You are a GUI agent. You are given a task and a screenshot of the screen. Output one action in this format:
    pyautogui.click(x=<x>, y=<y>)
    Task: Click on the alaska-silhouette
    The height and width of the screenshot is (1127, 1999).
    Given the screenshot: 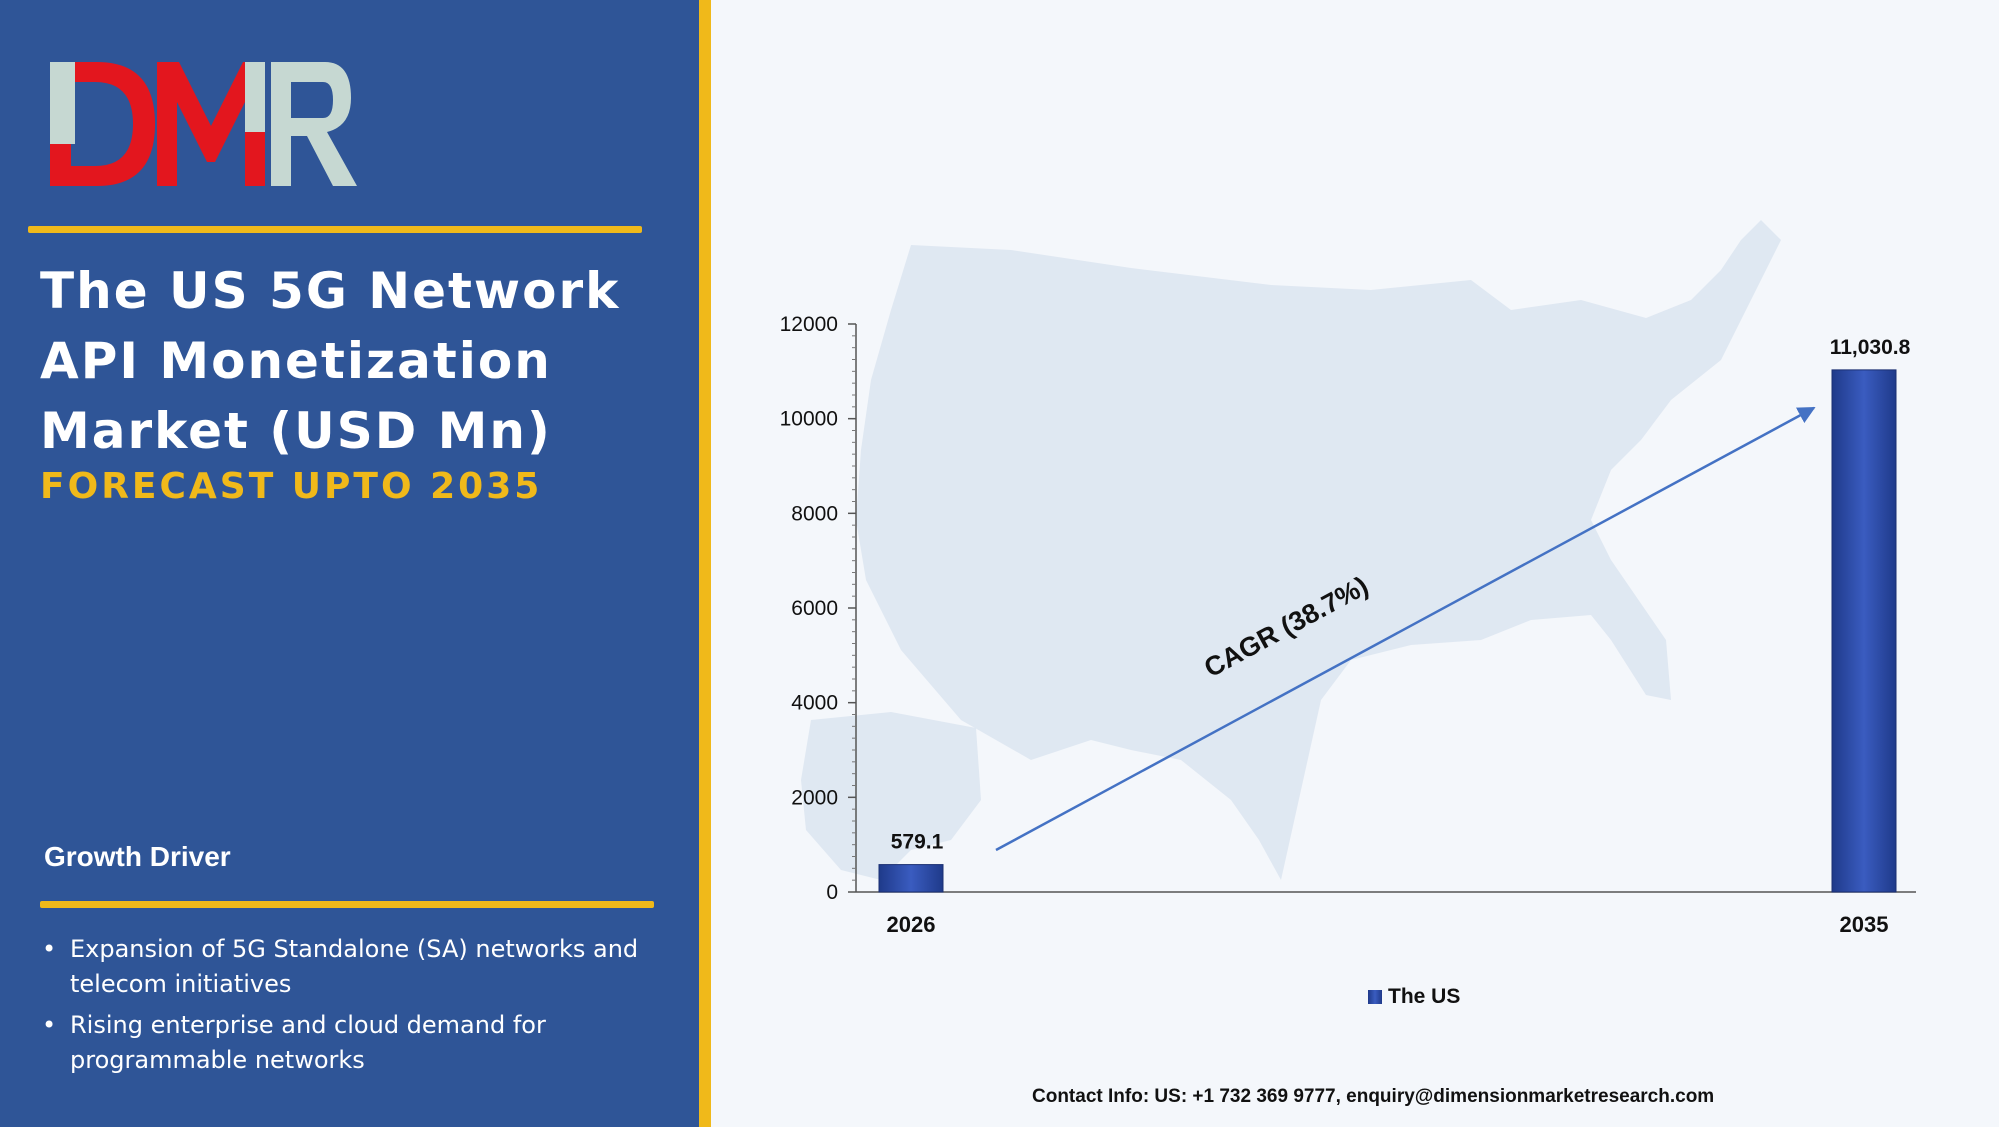 What is the action you would take?
    pyautogui.click(x=891, y=796)
    